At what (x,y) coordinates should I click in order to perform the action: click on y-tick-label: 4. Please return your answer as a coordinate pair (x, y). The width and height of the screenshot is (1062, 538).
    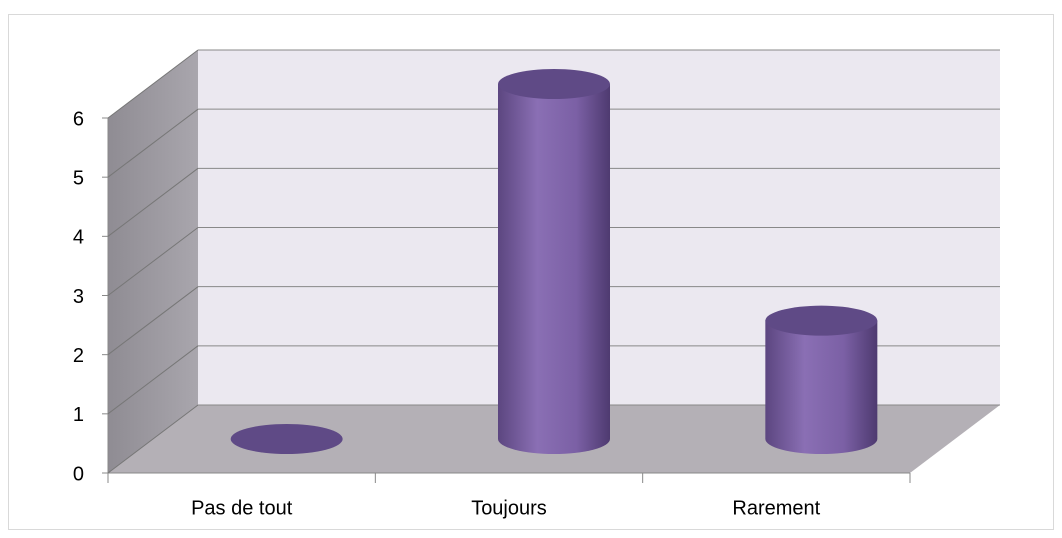
    Looking at the image, I should click on (78, 238).